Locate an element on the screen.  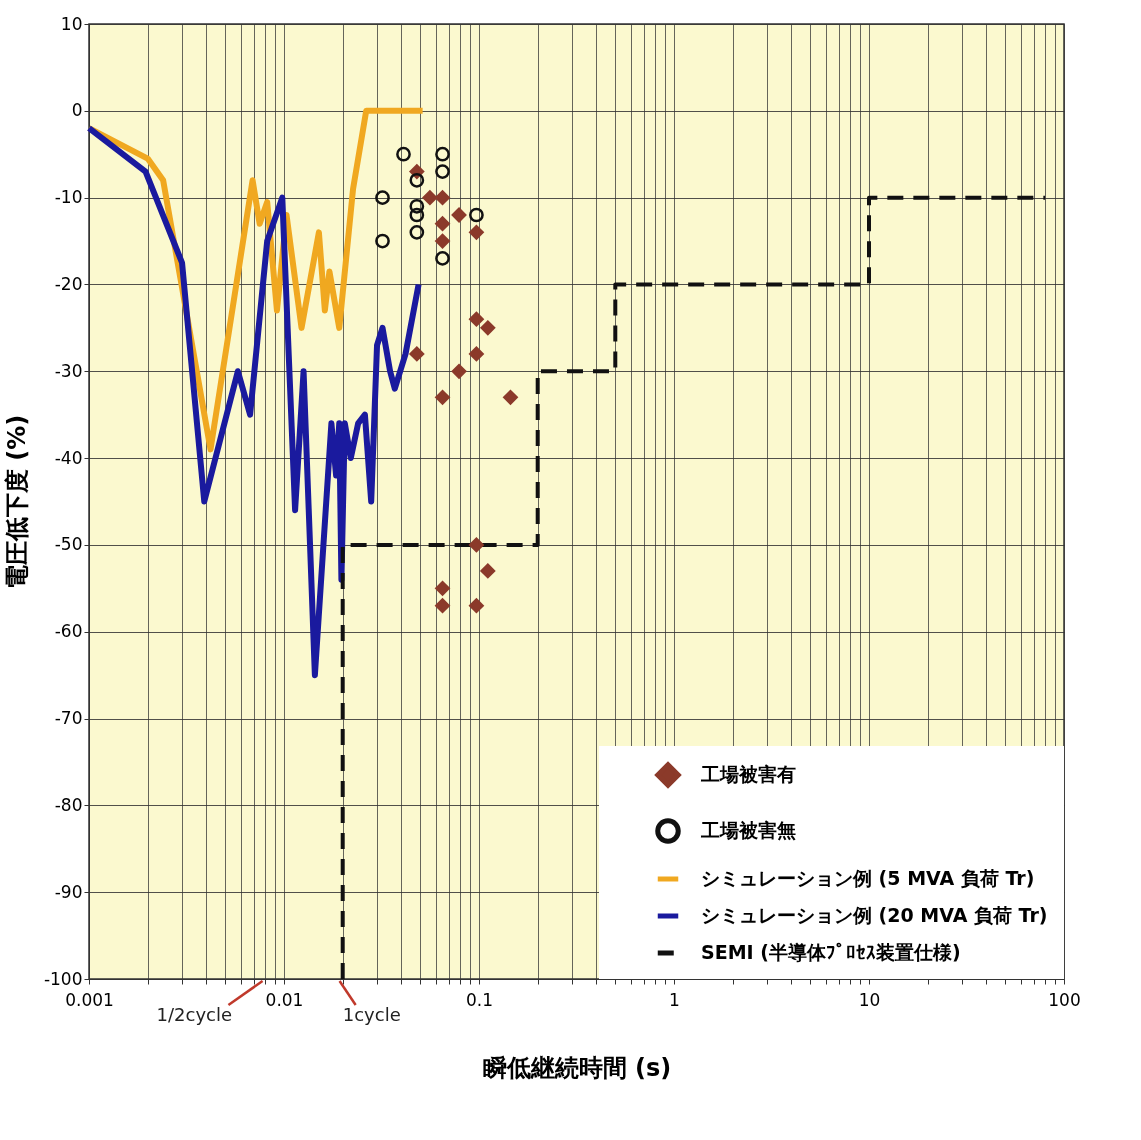
y-tick-label: -40 is located at coordinates (68, 457).